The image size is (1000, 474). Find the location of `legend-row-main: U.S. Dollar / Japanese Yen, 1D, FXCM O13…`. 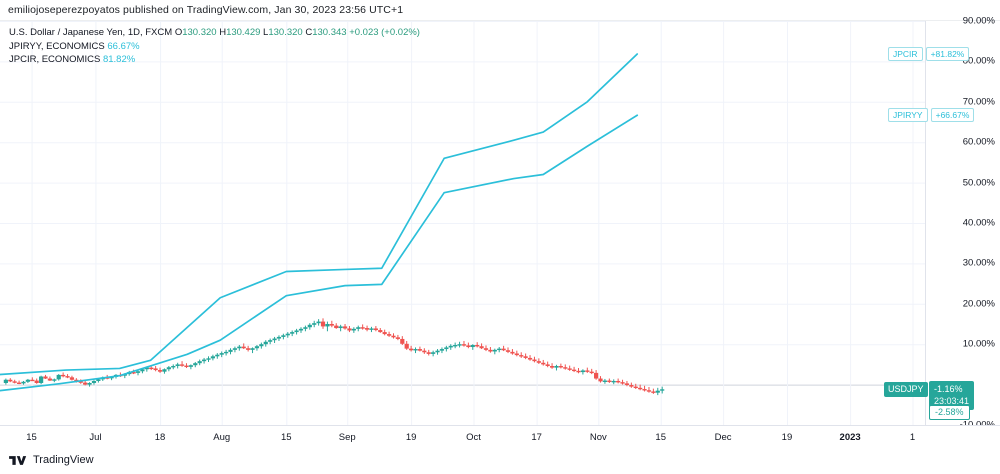

legend-row-main: U.S. Dollar / Japanese Yen, 1D, FXCM O13… is located at coordinates (214, 33).